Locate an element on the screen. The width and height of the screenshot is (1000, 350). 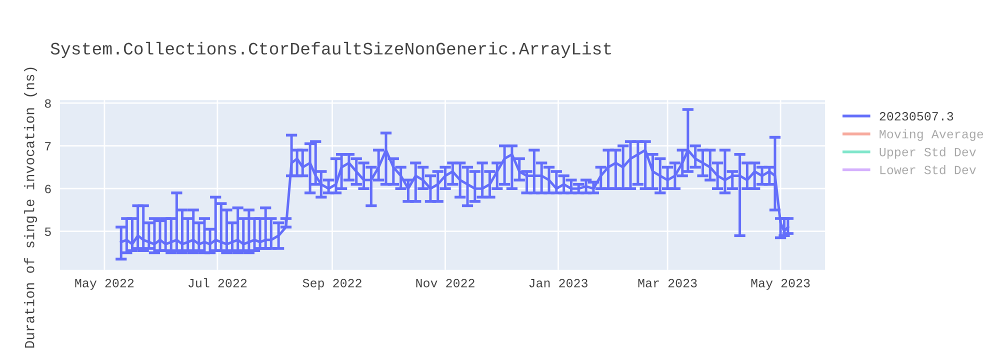
legend-label: 20230507.3 is located at coordinates (917, 116).